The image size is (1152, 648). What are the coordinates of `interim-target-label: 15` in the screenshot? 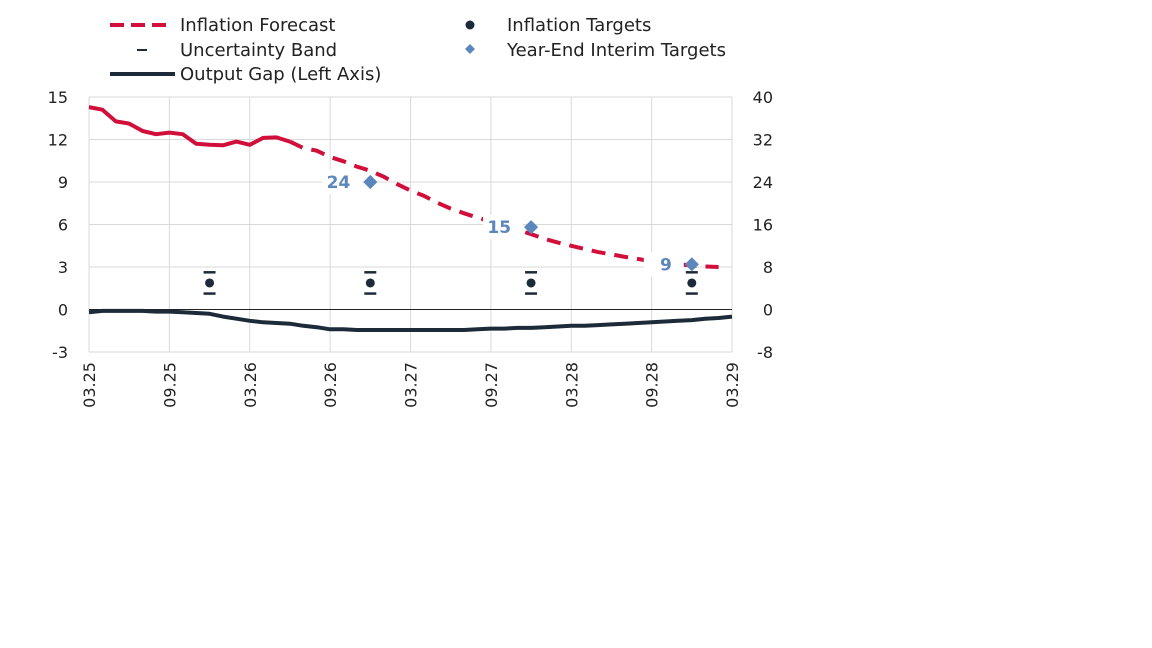 It's located at (499, 228).